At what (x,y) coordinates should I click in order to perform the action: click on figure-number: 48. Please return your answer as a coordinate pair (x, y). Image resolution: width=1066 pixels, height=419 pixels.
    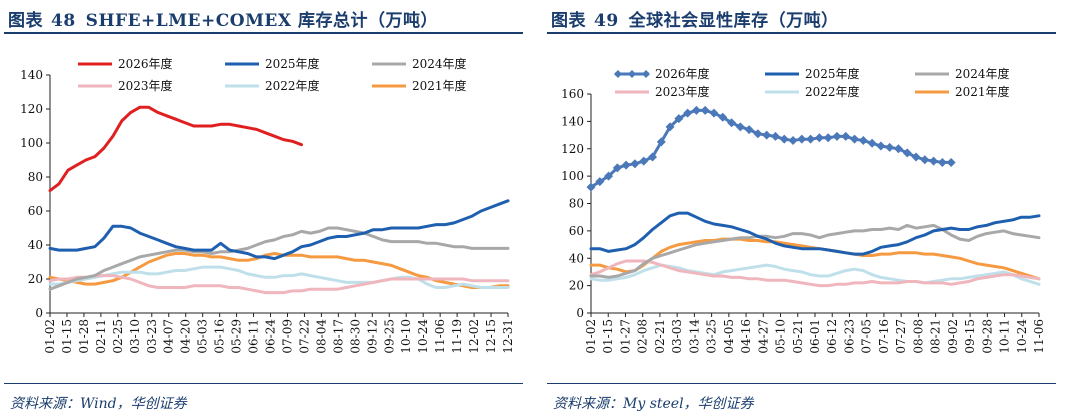
    Looking at the image, I should click on (63, 21).